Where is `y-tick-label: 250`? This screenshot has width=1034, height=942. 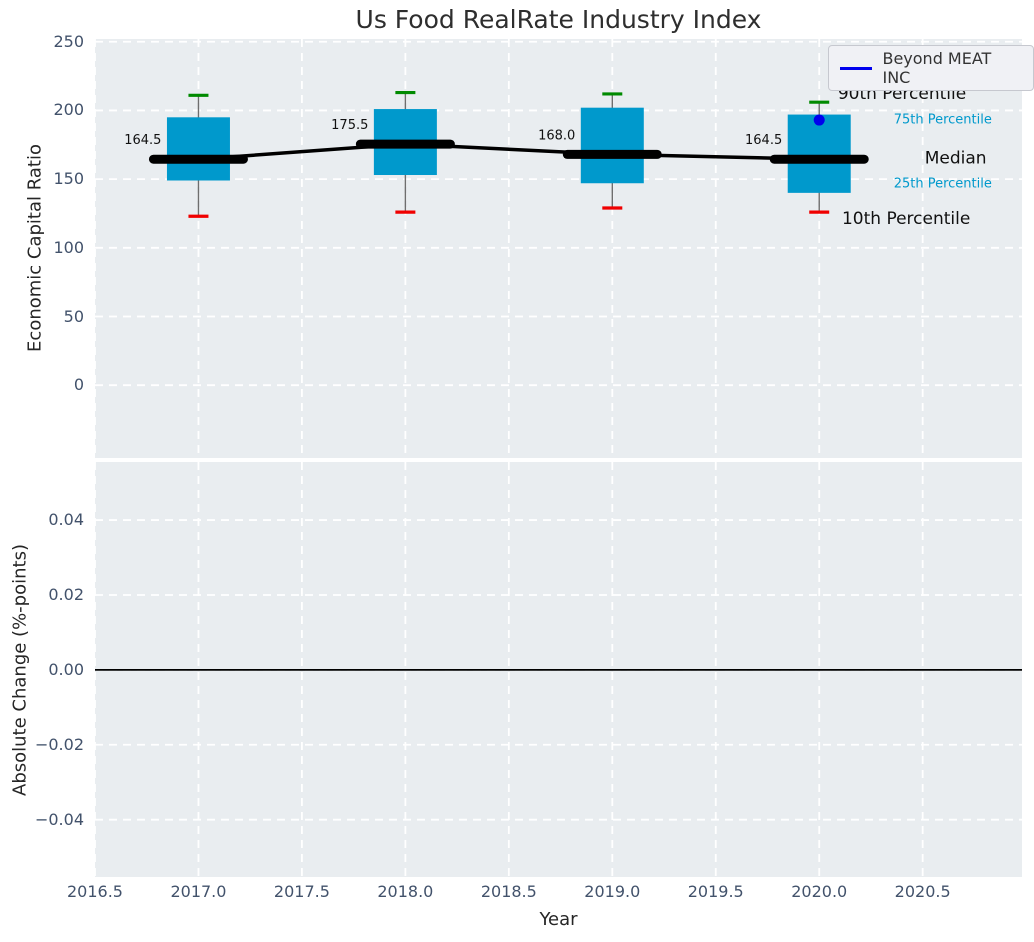 y-tick-label: 250 is located at coordinates (68, 41).